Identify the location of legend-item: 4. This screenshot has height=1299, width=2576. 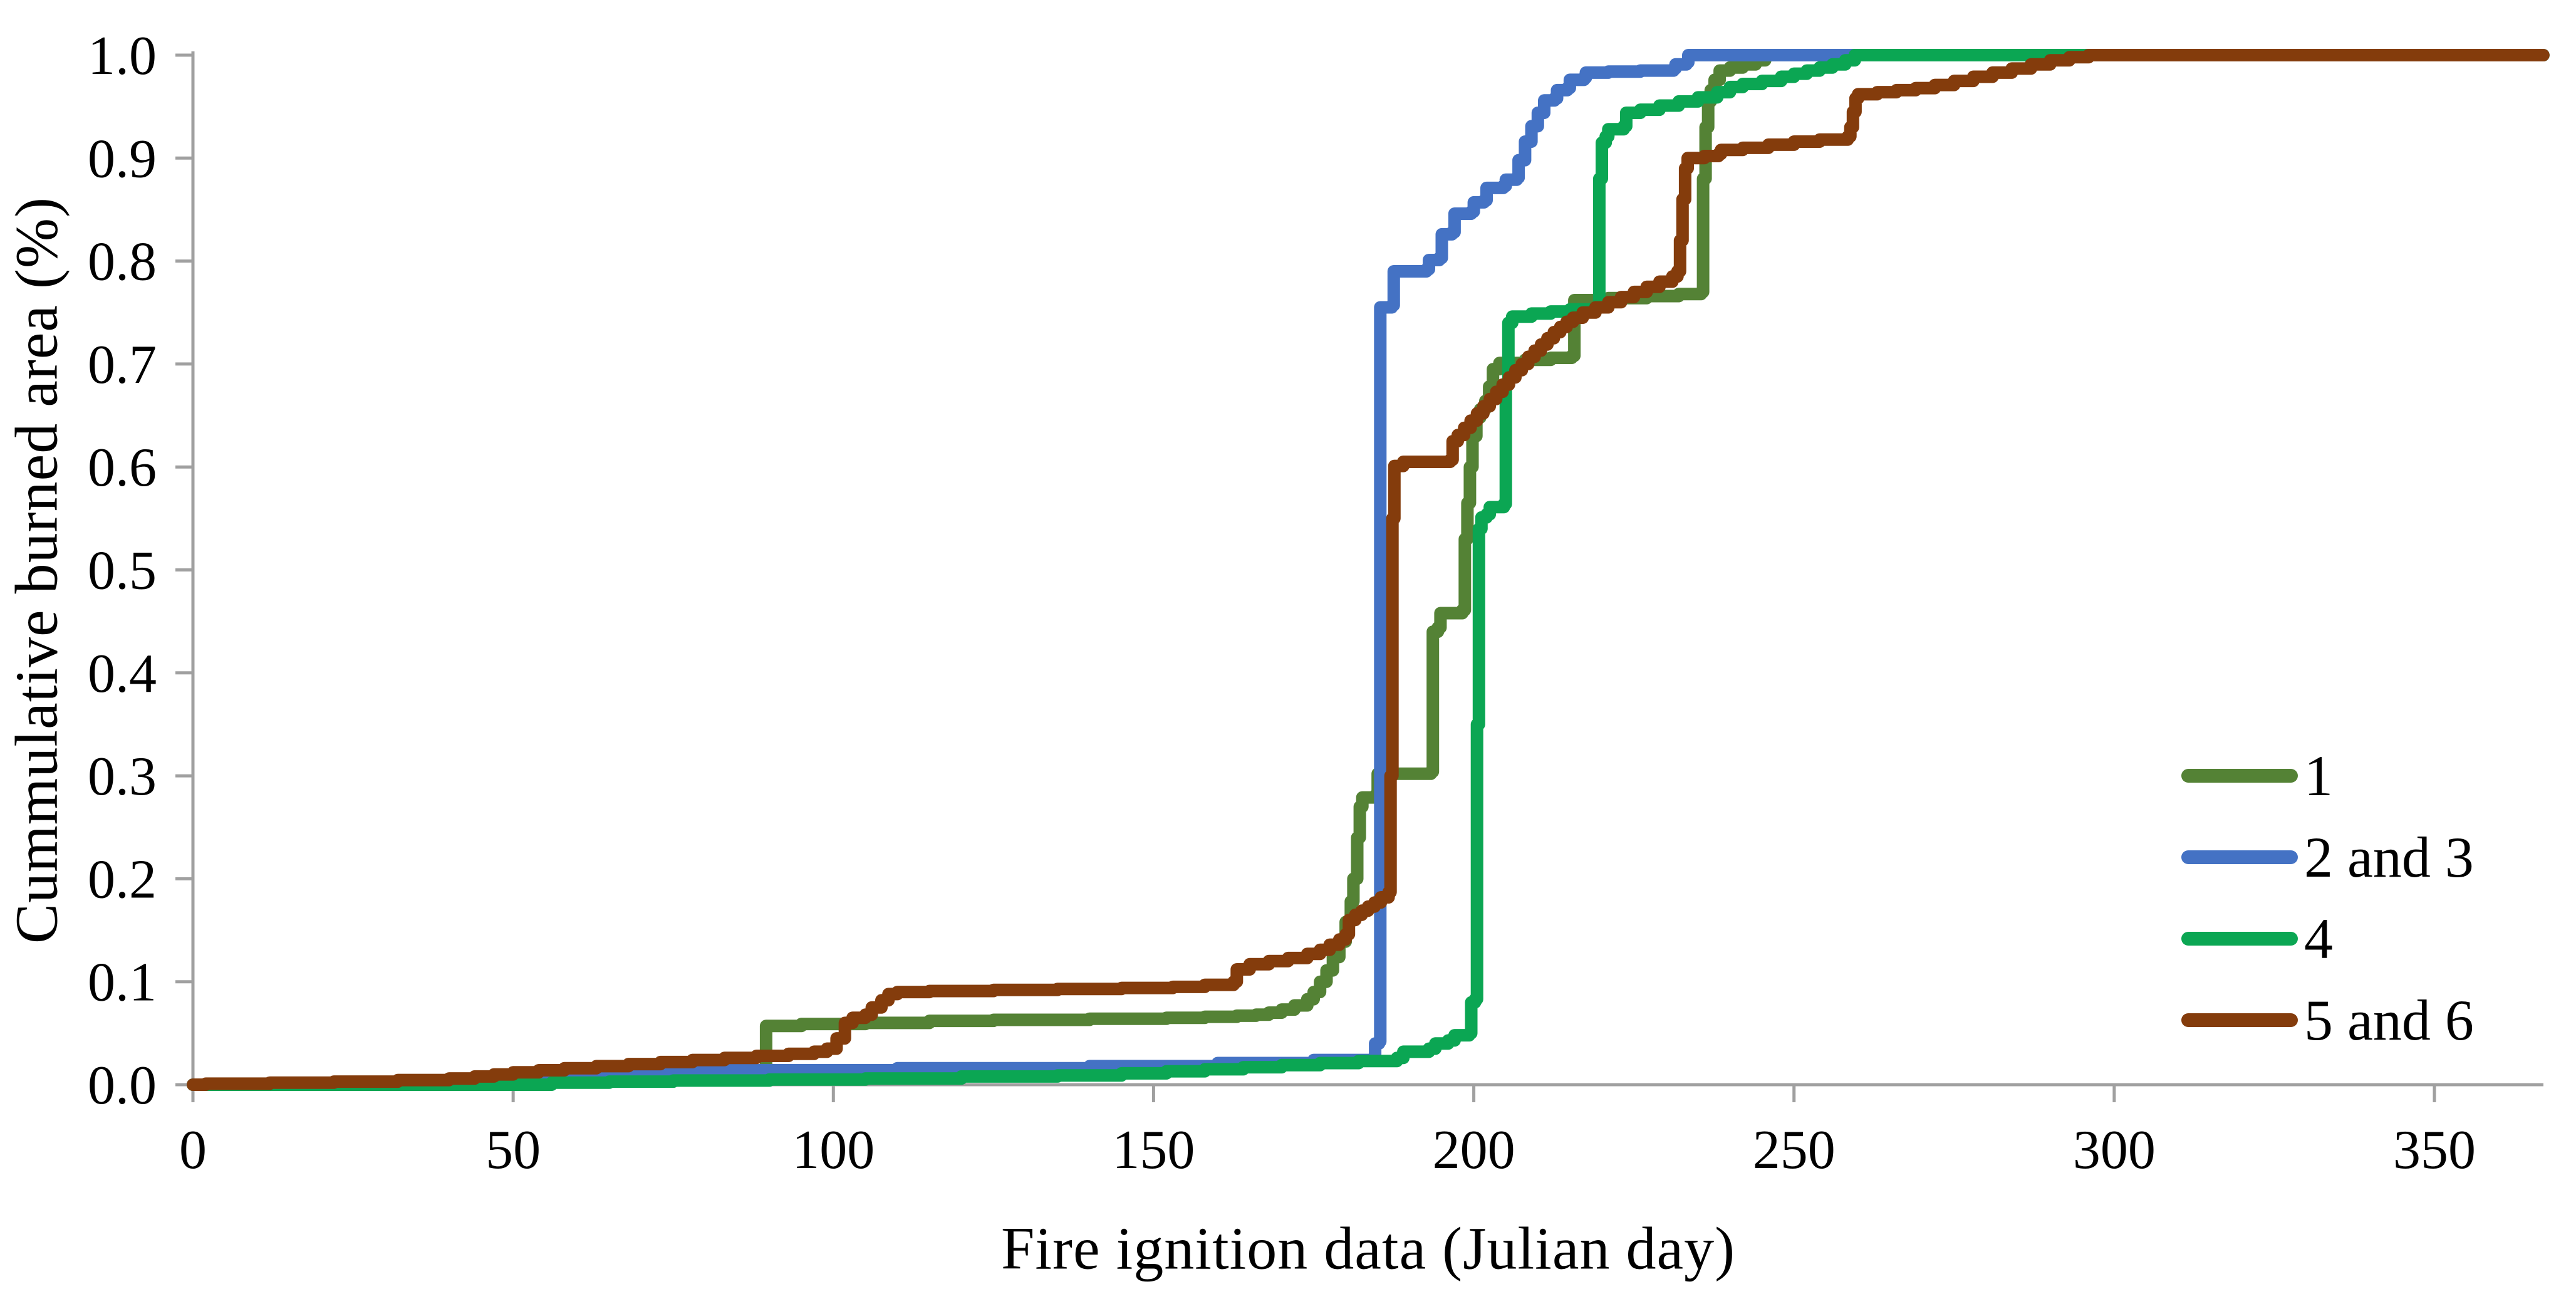
(2327, 938).